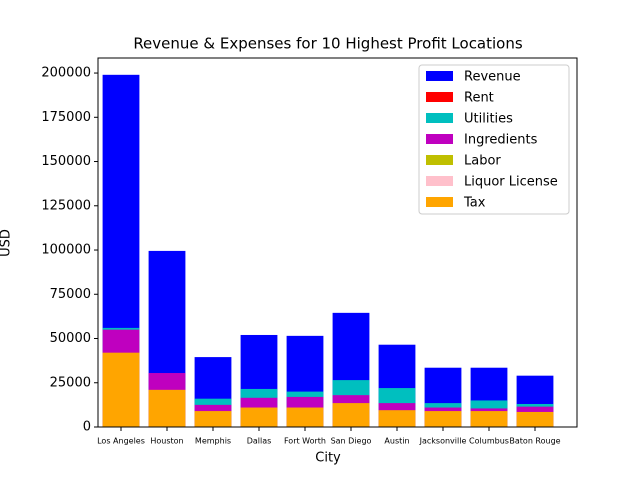 This screenshot has width=640, height=484. What do you see at coordinates (66, 117) in the screenshot?
I see `y-tick-label: 175000` at bounding box center [66, 117].